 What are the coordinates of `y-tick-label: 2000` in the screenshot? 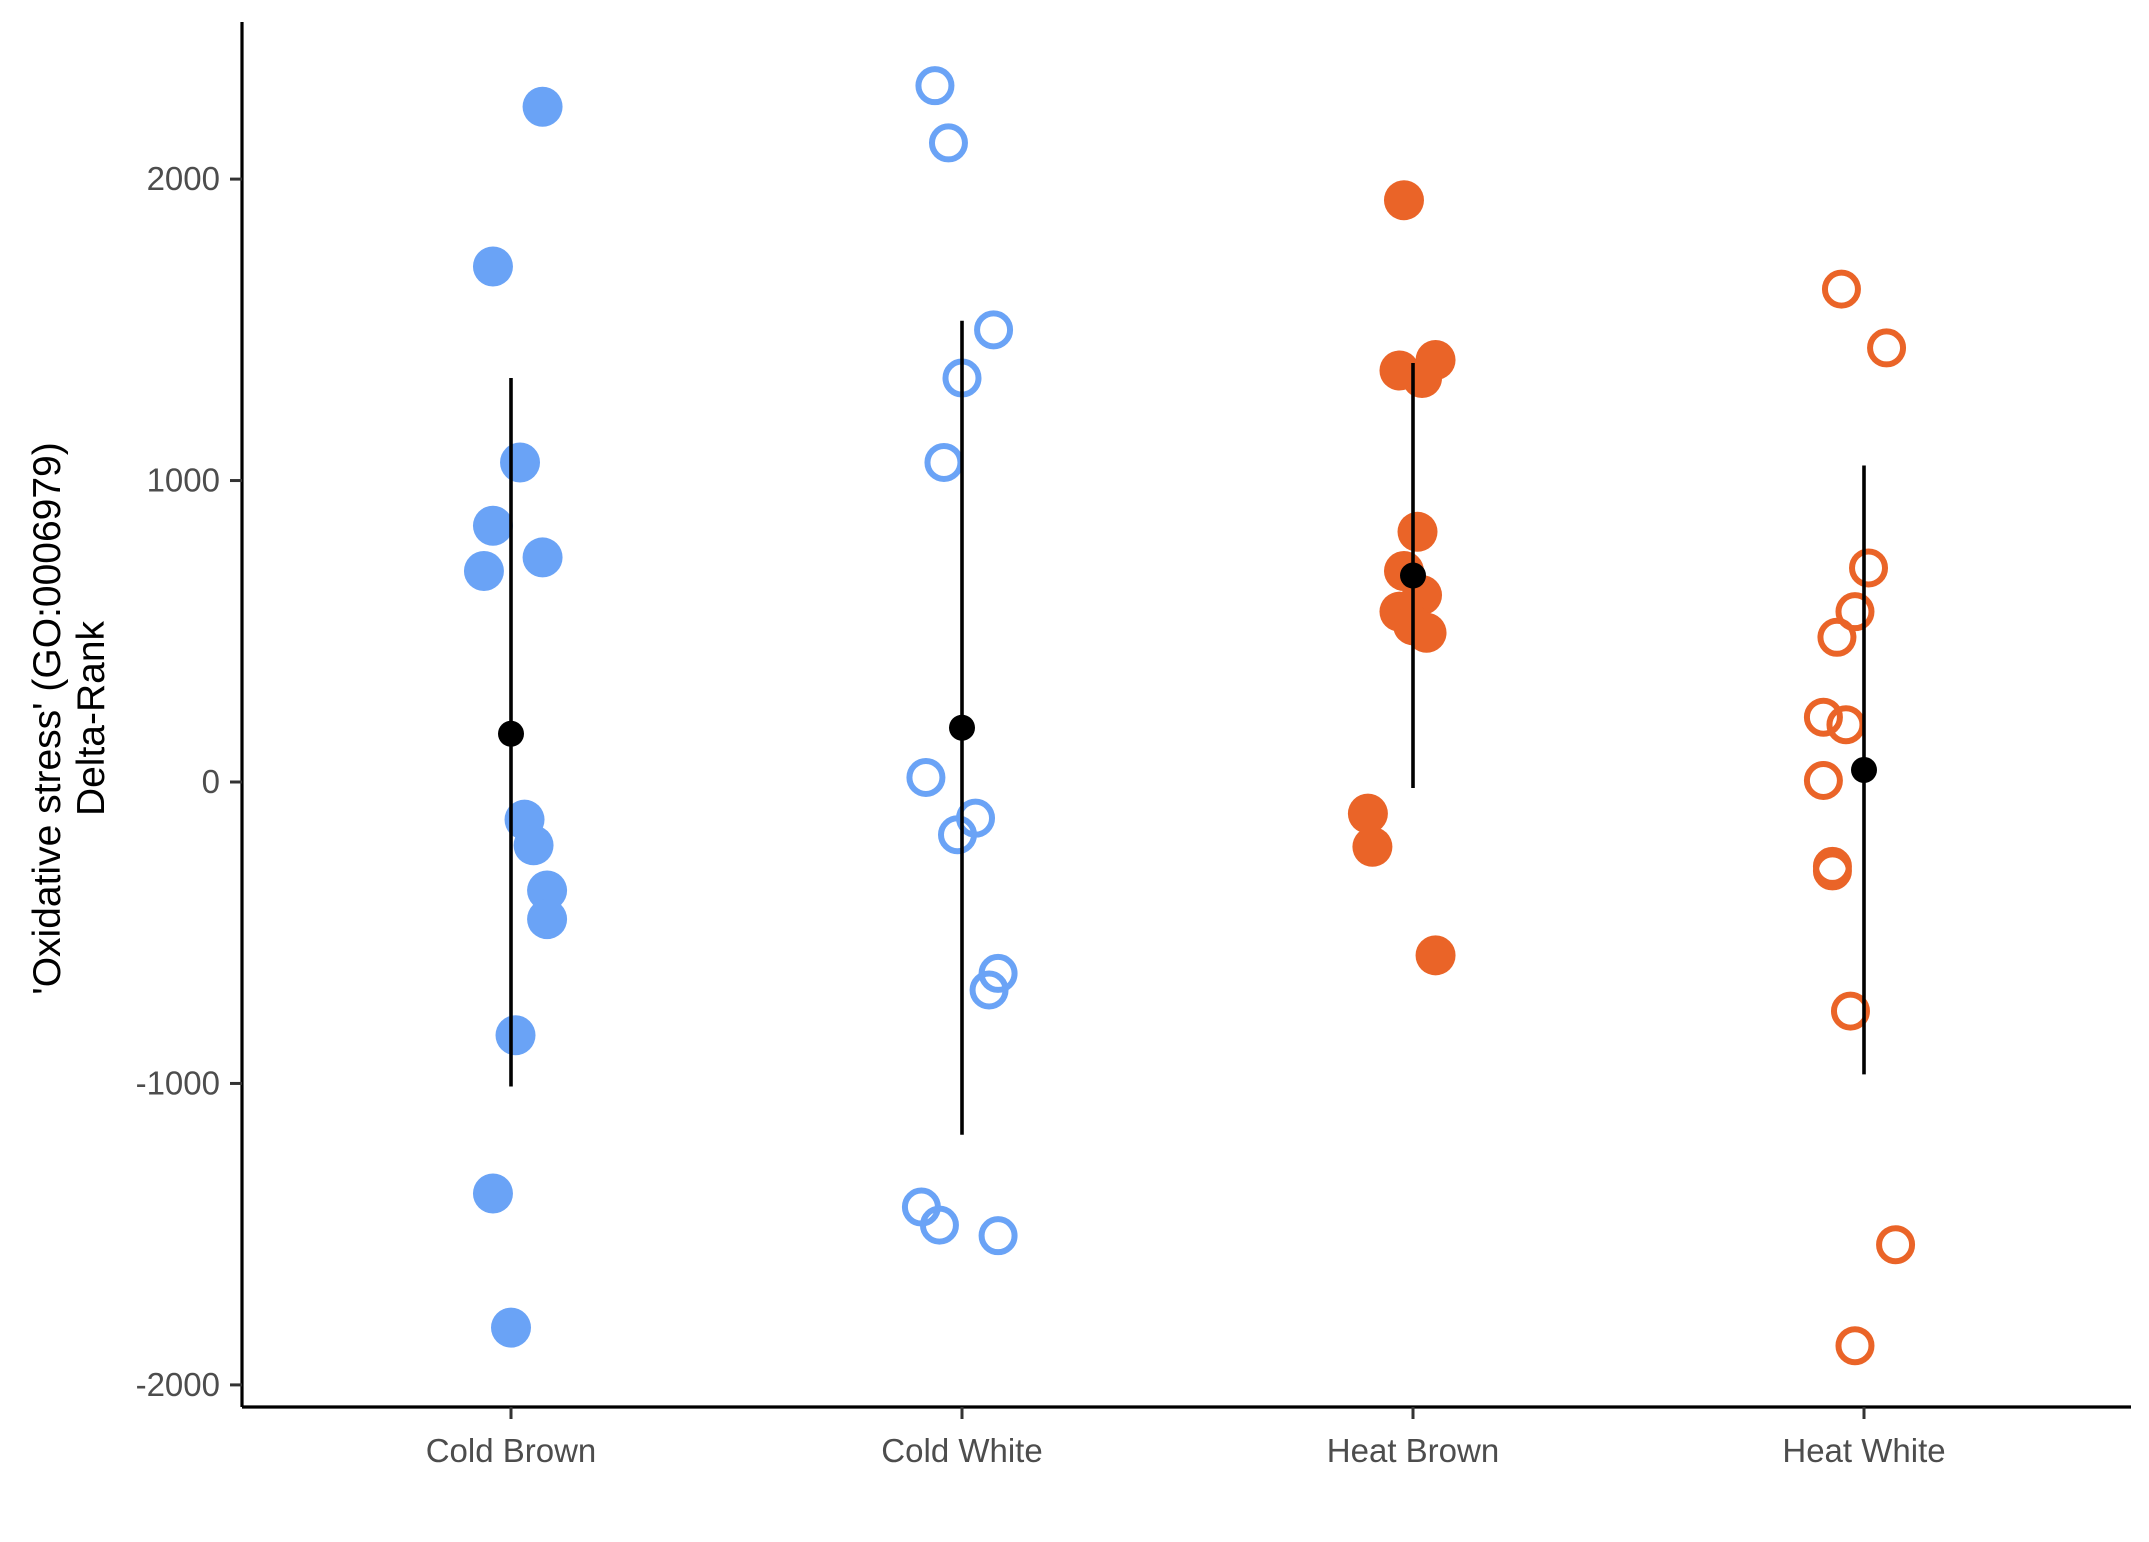 It's located at (183, 178).